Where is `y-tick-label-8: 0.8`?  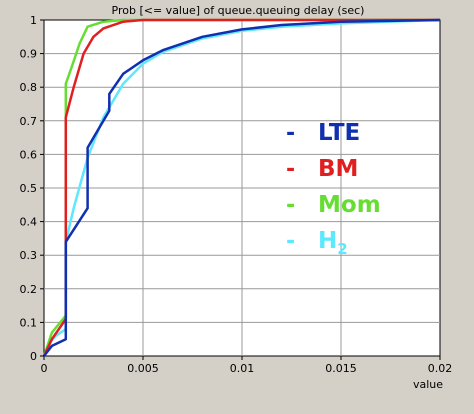
y-tick-label-8: 0.8 is located at coordinates (29, 87).